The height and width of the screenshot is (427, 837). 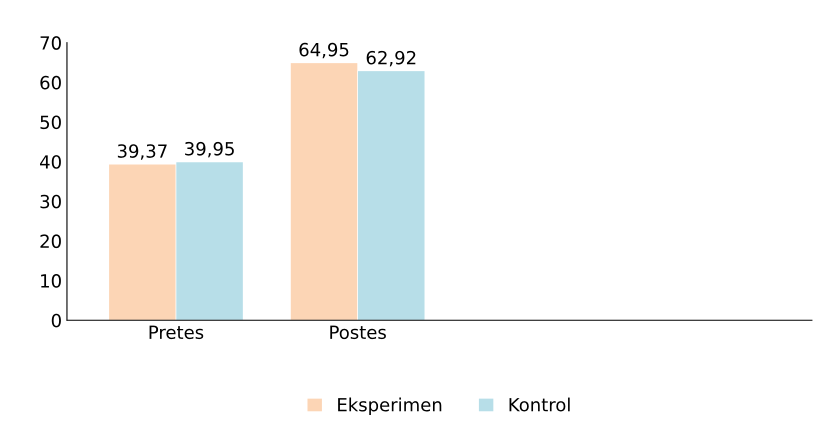 What do you see at coordinates (358, 333) in the screenshot?
I see `x-tick-label: Postes` at bounding box center [358, 333].